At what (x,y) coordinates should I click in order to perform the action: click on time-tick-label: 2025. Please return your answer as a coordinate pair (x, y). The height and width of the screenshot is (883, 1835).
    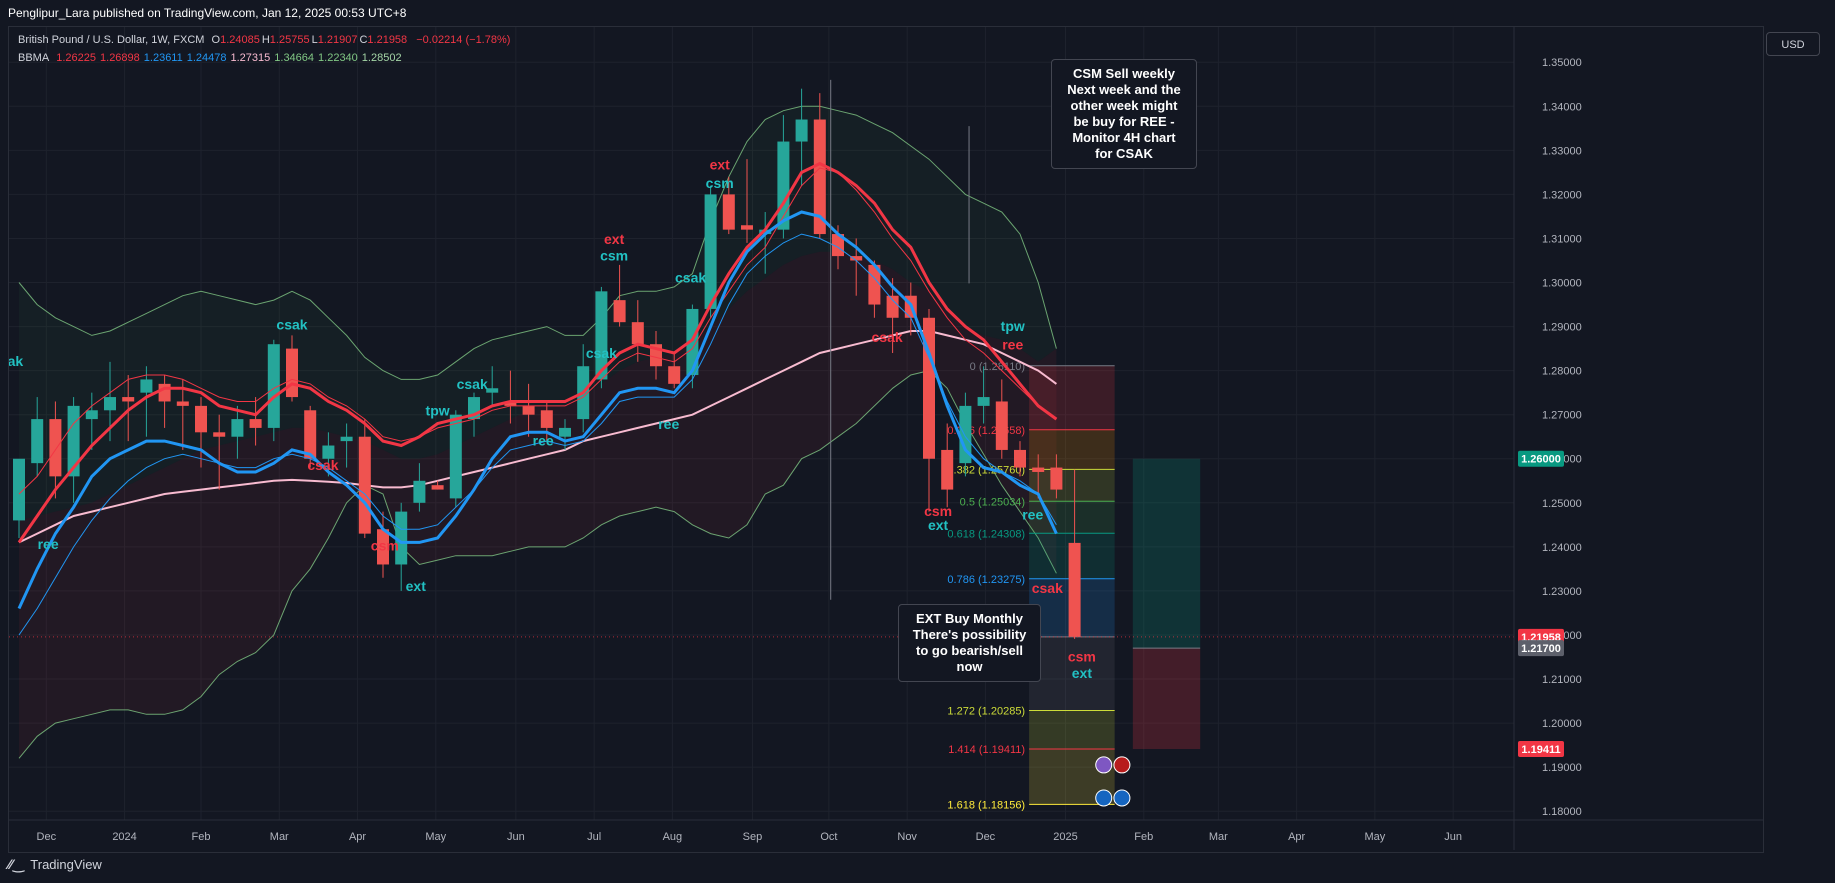
    Looking at the image, I should click on (1065, 837).